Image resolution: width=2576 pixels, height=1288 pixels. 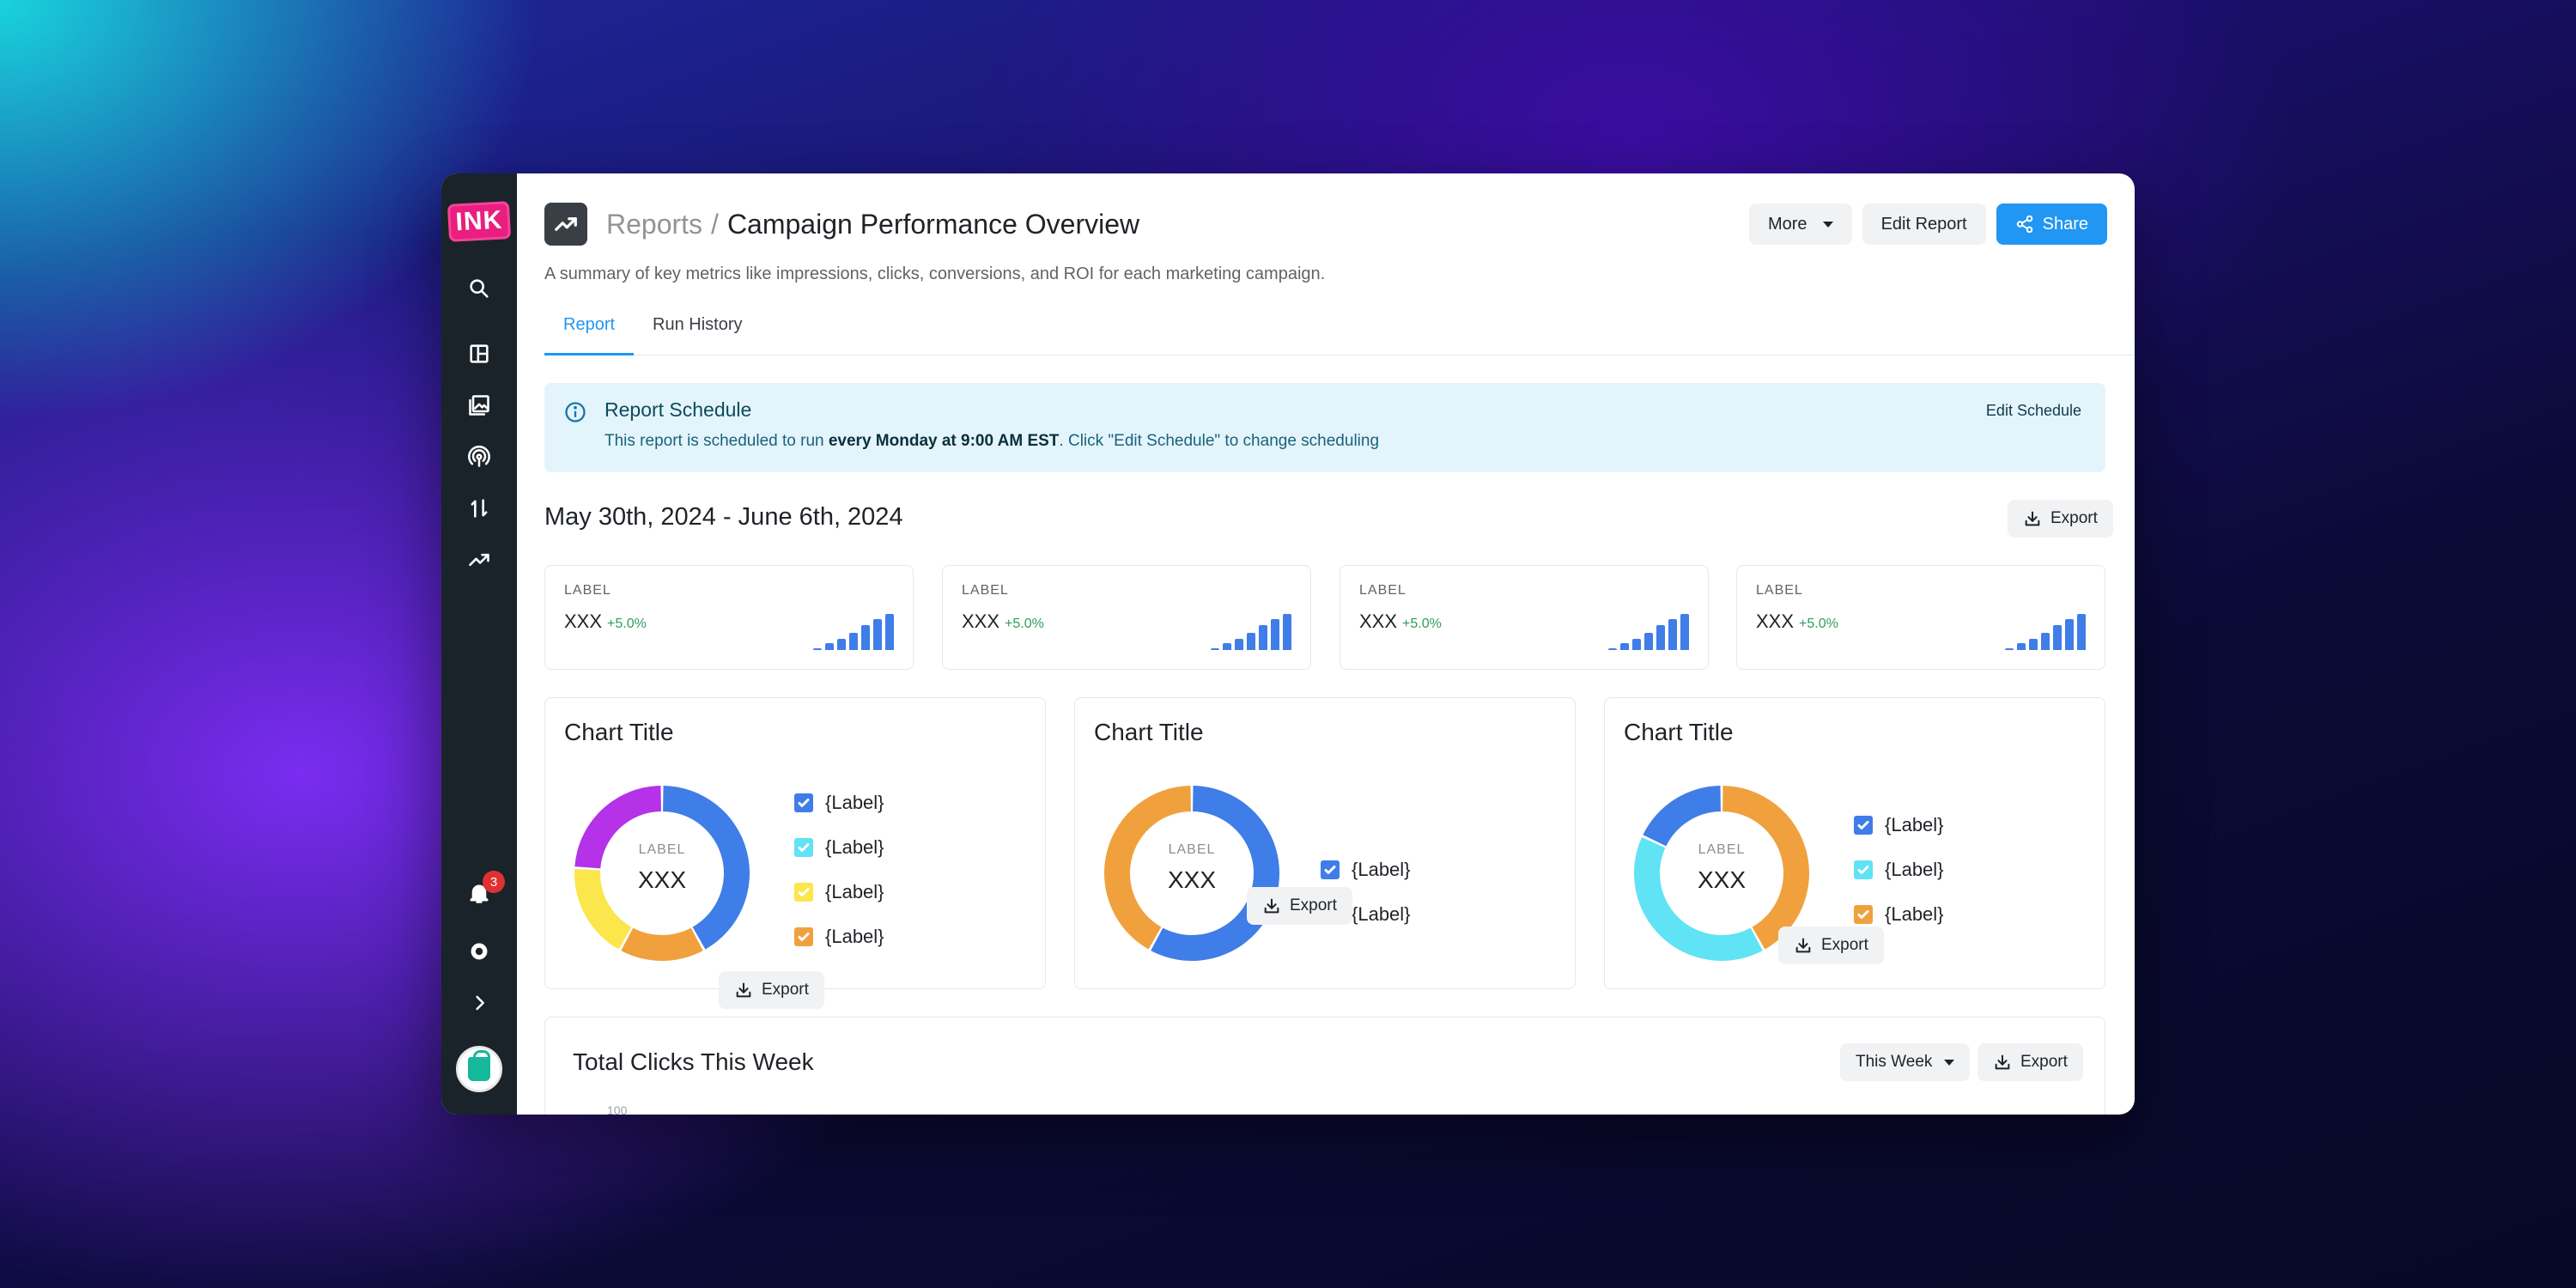 I want to click on broadcast-icon, so click(x=479, y=457).